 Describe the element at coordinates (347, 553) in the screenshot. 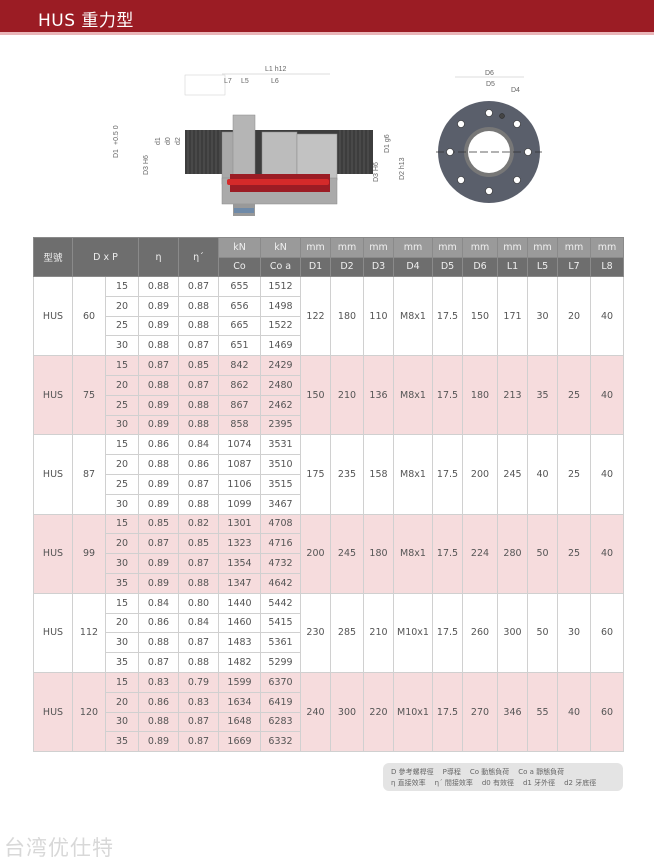

I see `dimension-cell: 245` at that location.